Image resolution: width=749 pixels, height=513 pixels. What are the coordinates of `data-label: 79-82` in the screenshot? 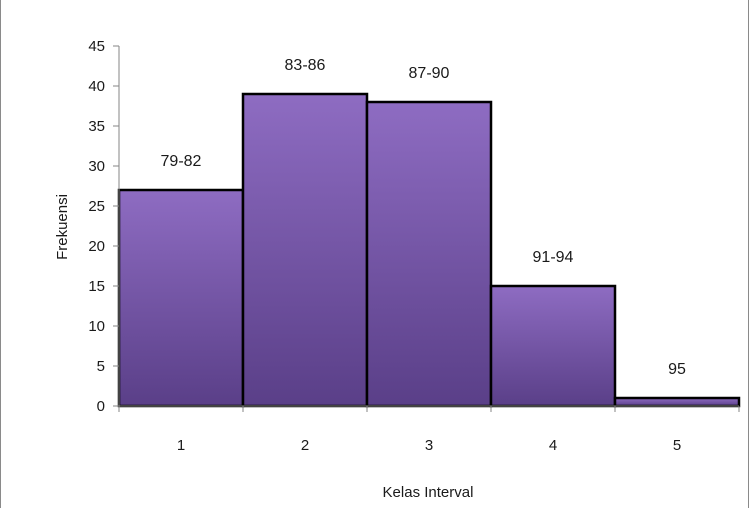 It's located at (181, 161).